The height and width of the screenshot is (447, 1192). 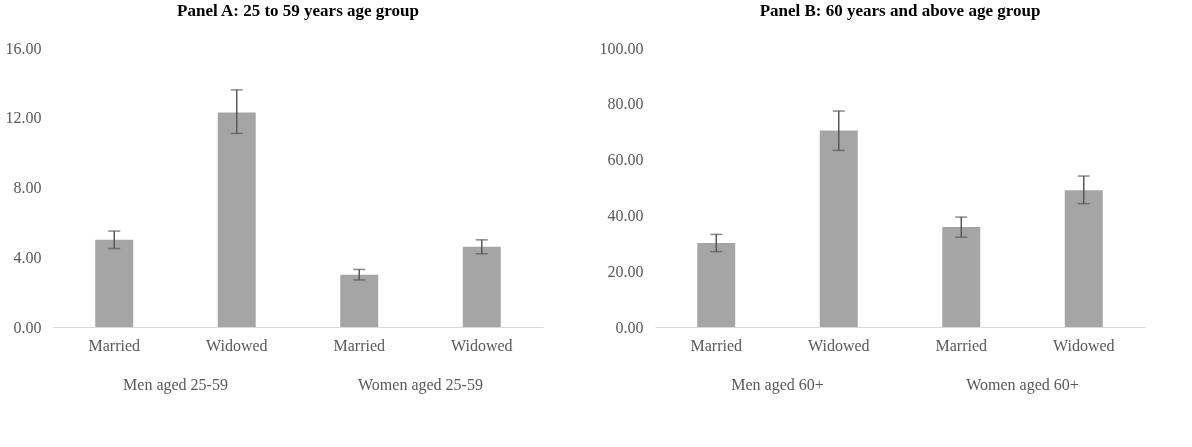 What do you see at coordinates (625, 160) in the screenshot?
I see `y-tick-label: 60.00` at bounding box center [625, 160].